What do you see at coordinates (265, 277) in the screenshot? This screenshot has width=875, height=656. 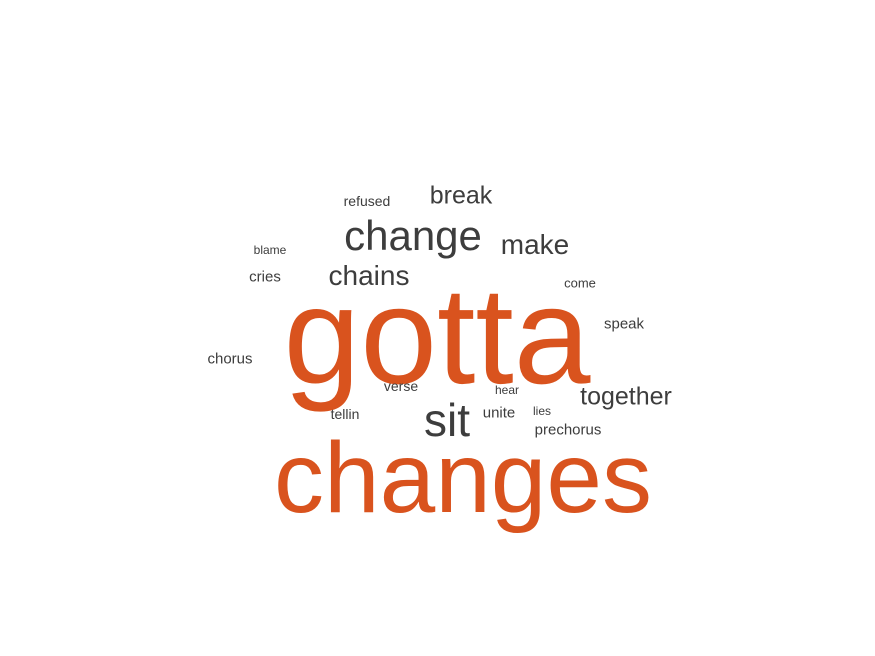 I see `word-cries: cries` at bounding box center [265, 277].